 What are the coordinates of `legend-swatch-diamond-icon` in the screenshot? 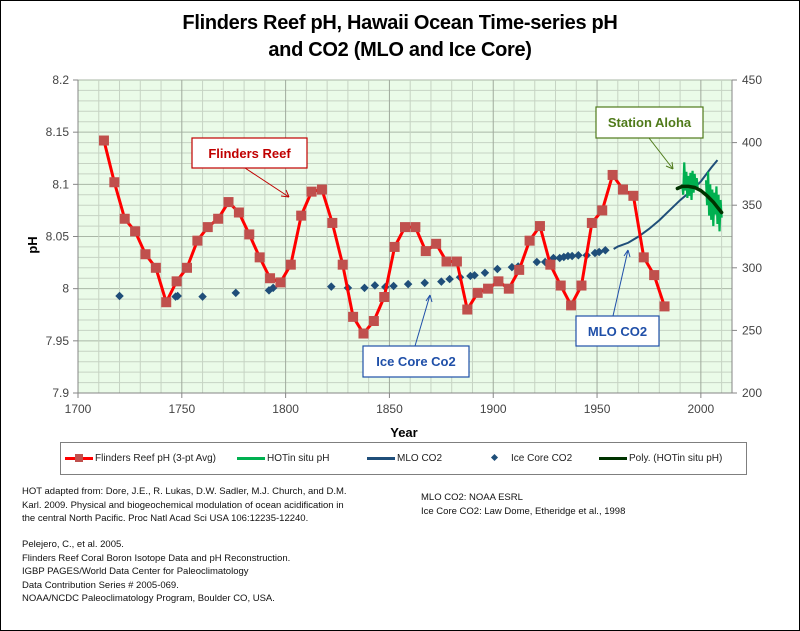 It's located at (495, 458).